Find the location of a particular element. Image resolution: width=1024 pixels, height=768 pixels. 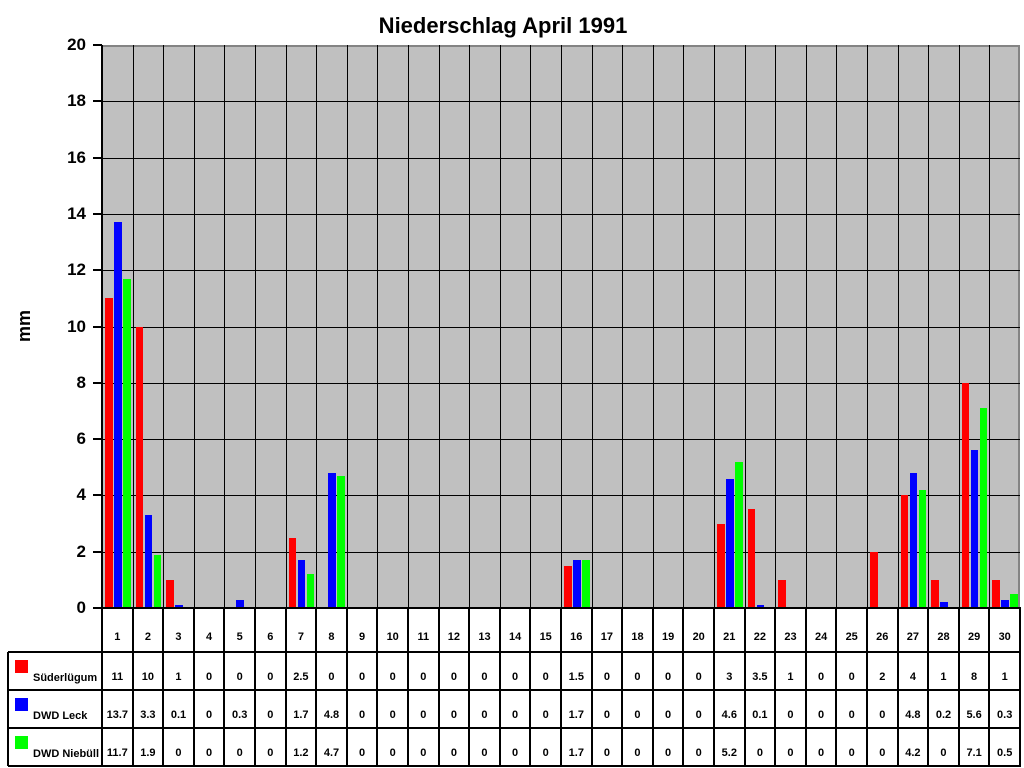

y-axis-label: mm is located at coordinates (24, 326).